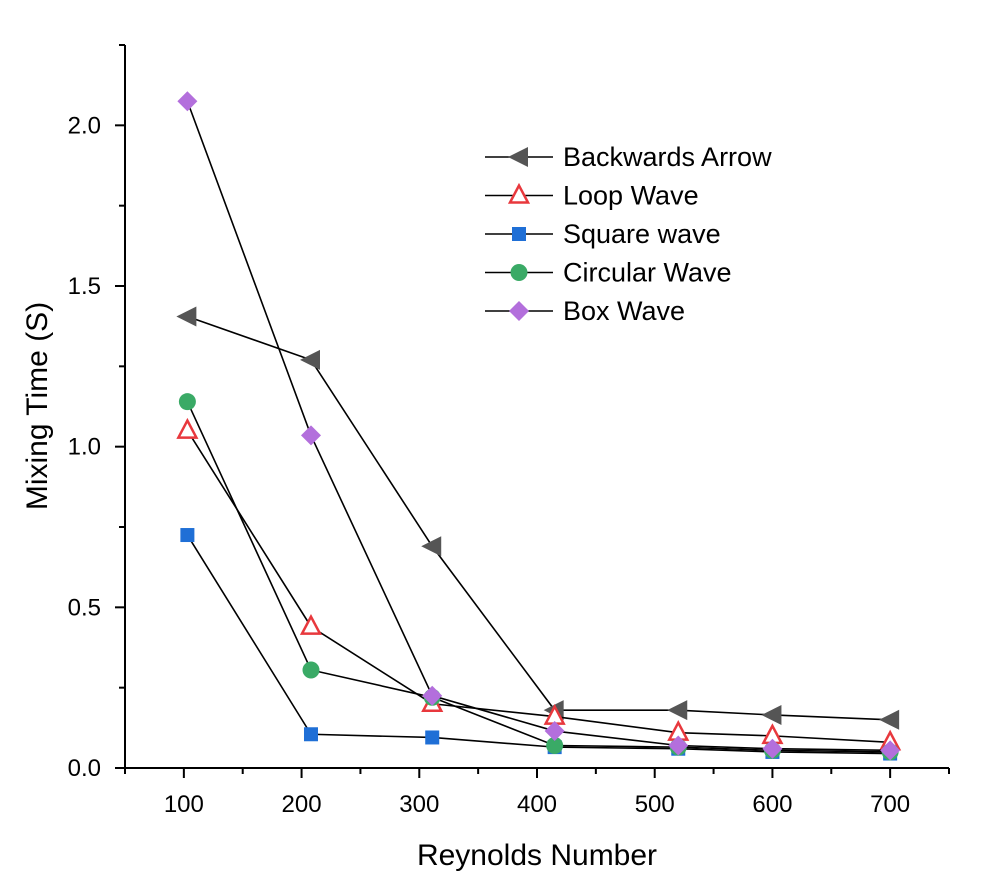 The image size is (984, 875). Describe the element at coordinates (184, 804) in the screenshot. I see `x-tick-label: 100` at that location.